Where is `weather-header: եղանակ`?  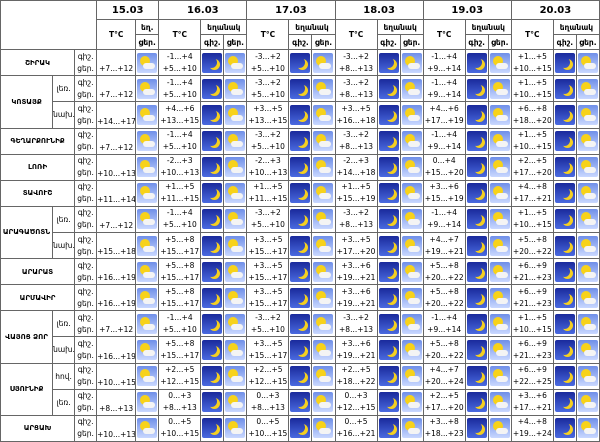 weather-header: եղանակ is located at coordinates (400, 27).